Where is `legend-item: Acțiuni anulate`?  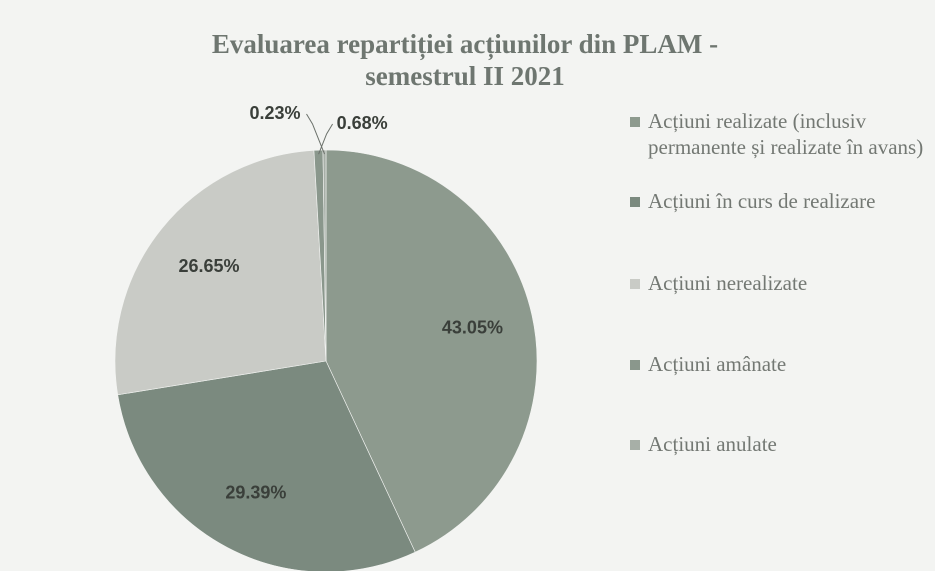 legend-item: Acțiuni anulate is located at coordinates (778, 444).